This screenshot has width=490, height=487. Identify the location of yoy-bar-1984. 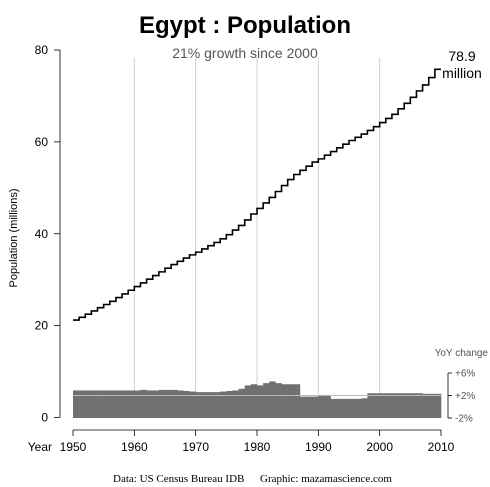
(284, 401).